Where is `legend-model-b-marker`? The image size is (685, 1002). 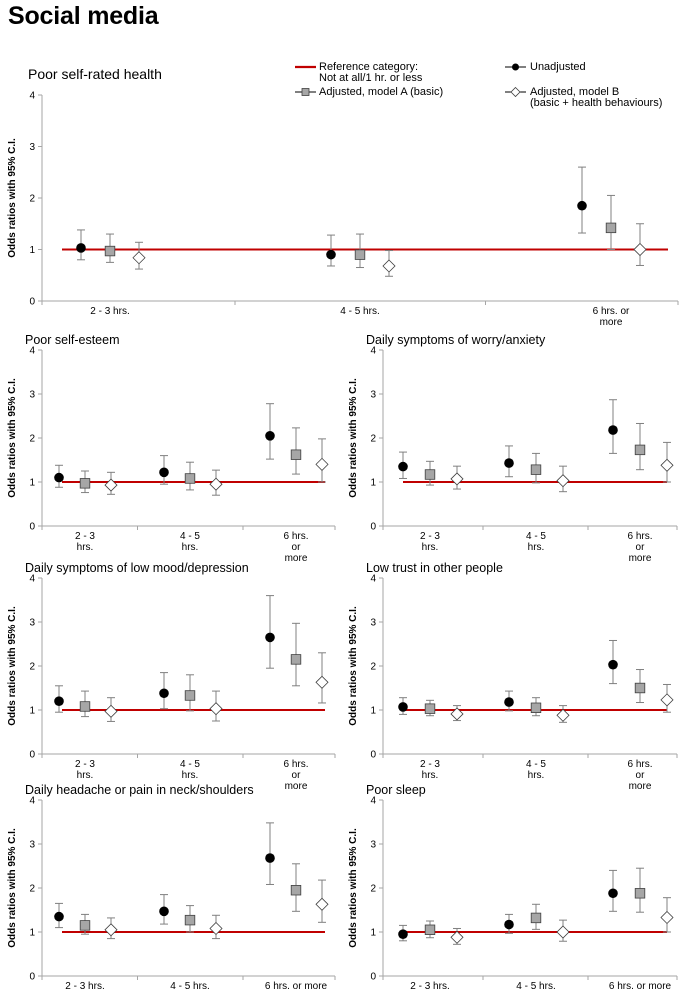
legend-model-b-marker is located at coordinates (515, 92).